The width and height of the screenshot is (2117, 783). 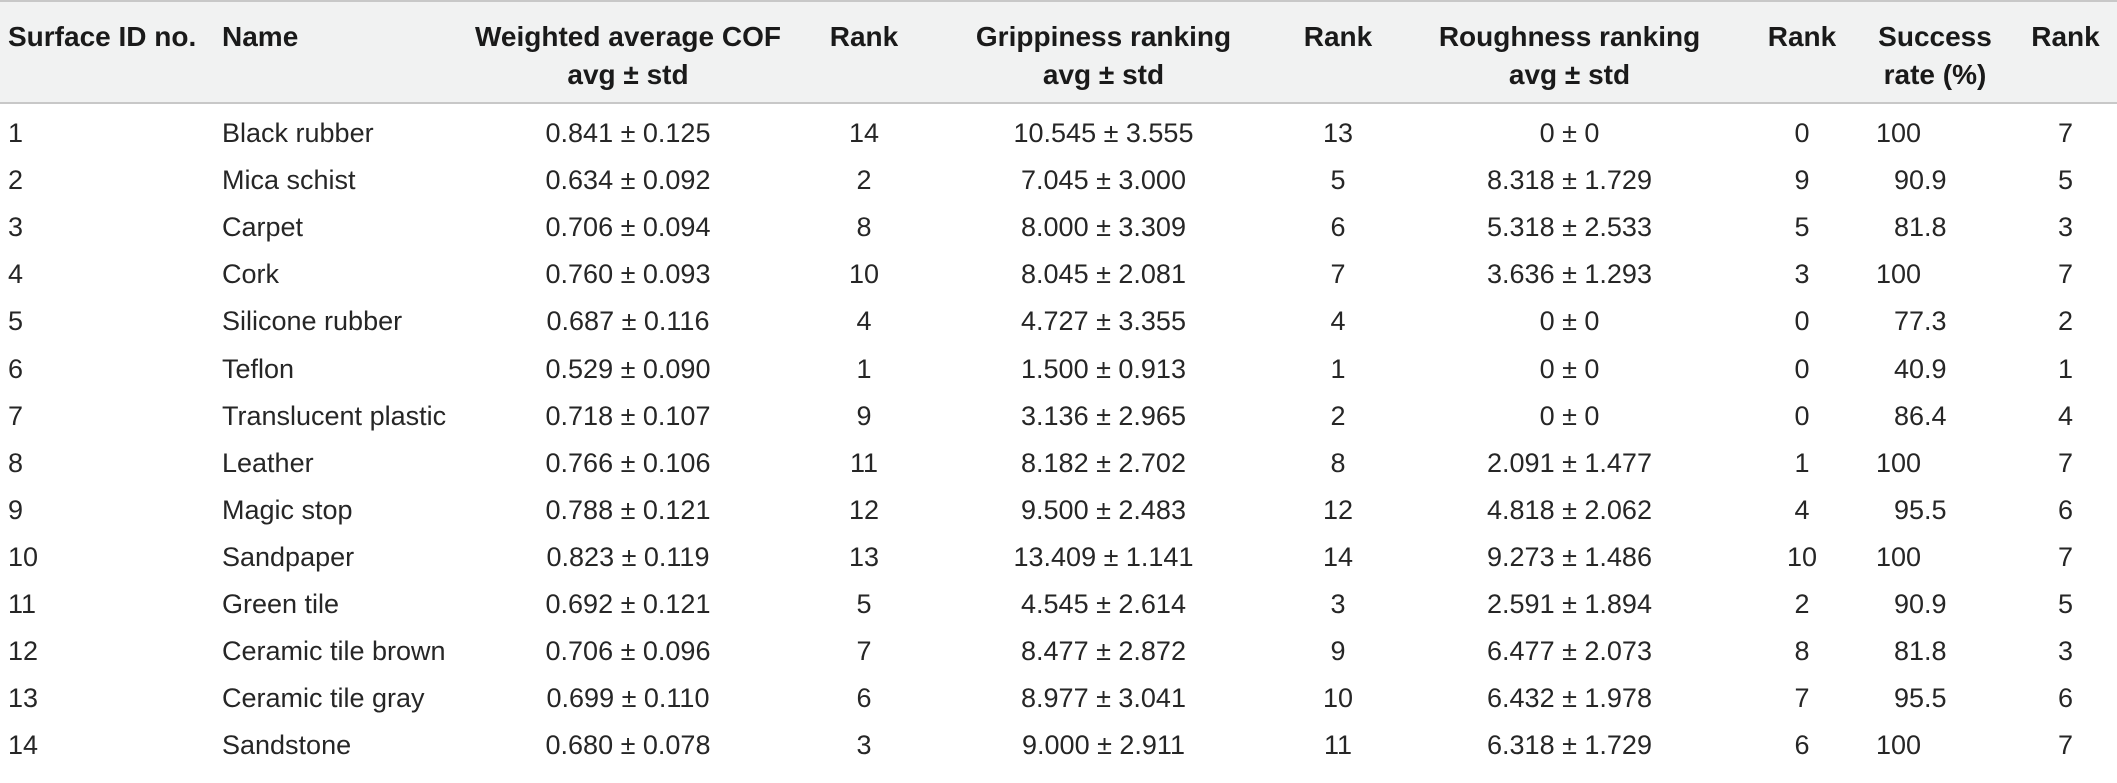 I want to click on cell-surface-id: 1, so click(x=16, y=133).